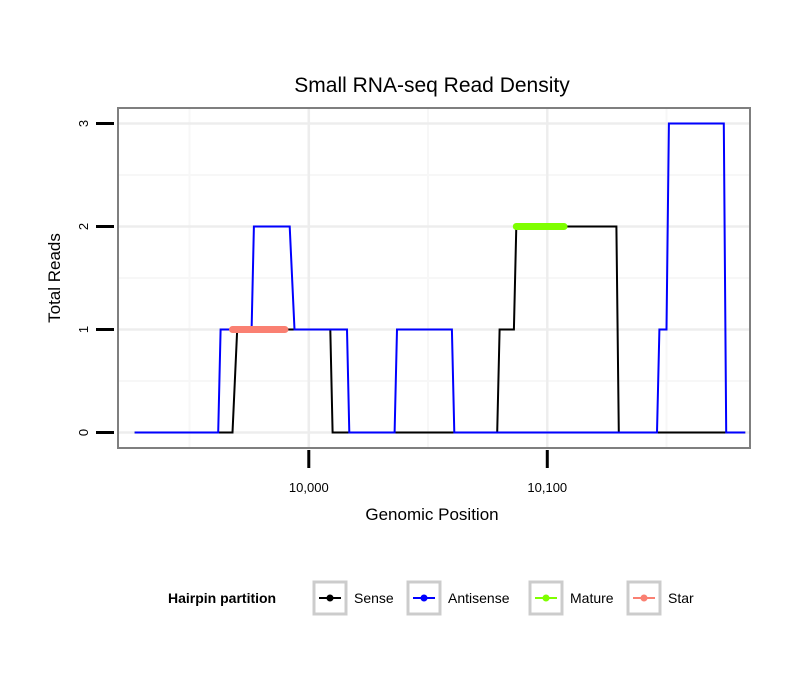 Image resolution: width=810 pixels, height=690 pixels. What do you see at coordinates (547, 487) in the screenshot?
I see `x-tick-label: 10,100` at bounding box center [547, 487].